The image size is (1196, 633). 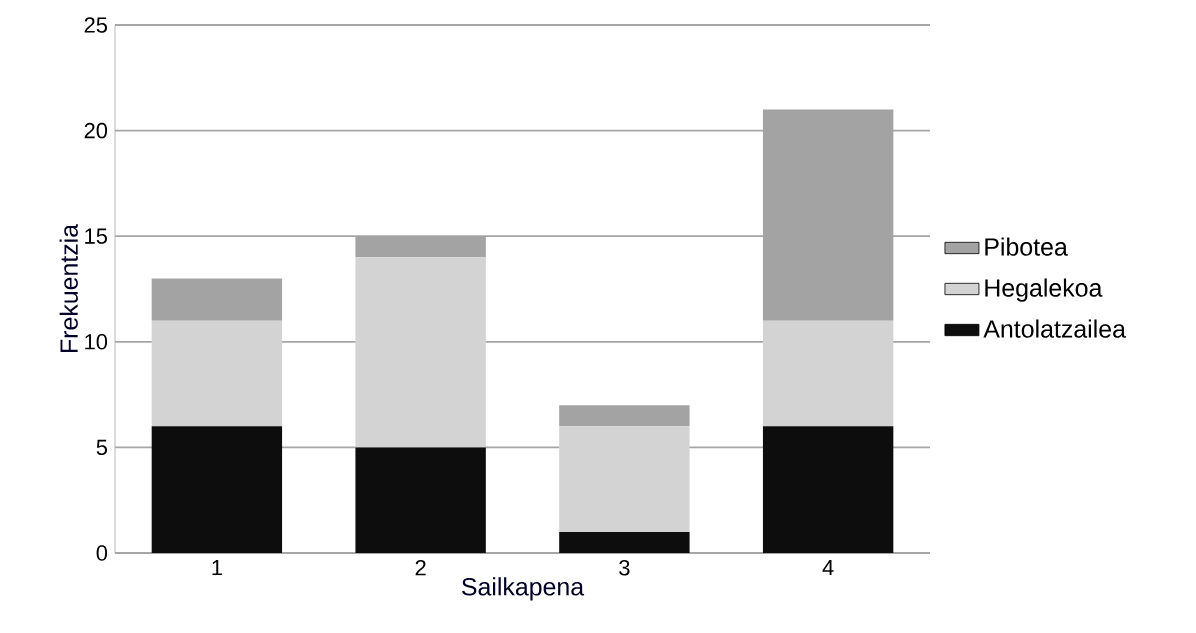 What do you see at coordinates (96, 236) in the screenshot?
I see `y-tick-label: 15` at bounding box center [96, 236].